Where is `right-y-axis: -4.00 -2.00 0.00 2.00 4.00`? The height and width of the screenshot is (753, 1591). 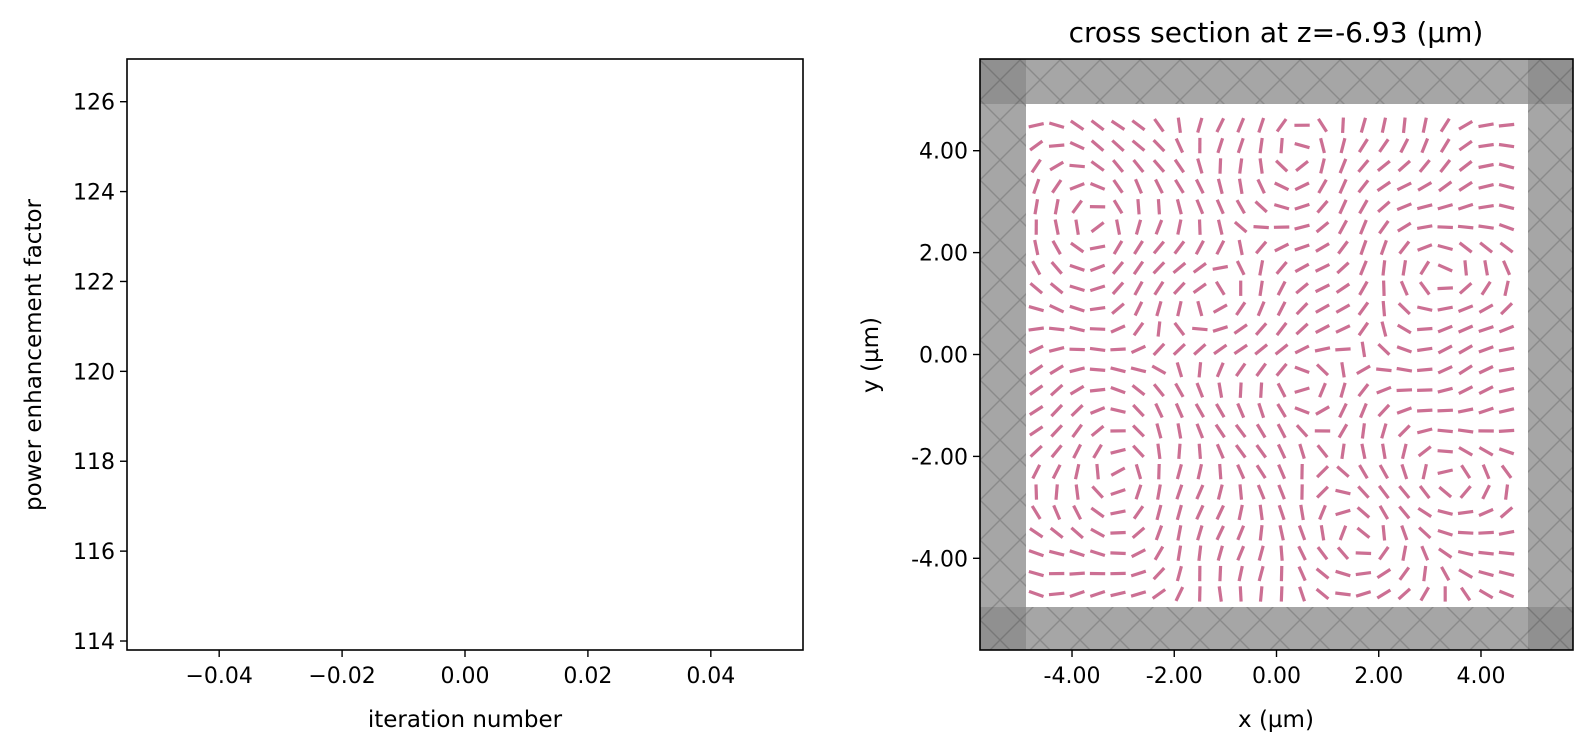
right-y-axis: -4.00 -2.00 0.00 2.00 4.00 is located at coordinates (945, 356).